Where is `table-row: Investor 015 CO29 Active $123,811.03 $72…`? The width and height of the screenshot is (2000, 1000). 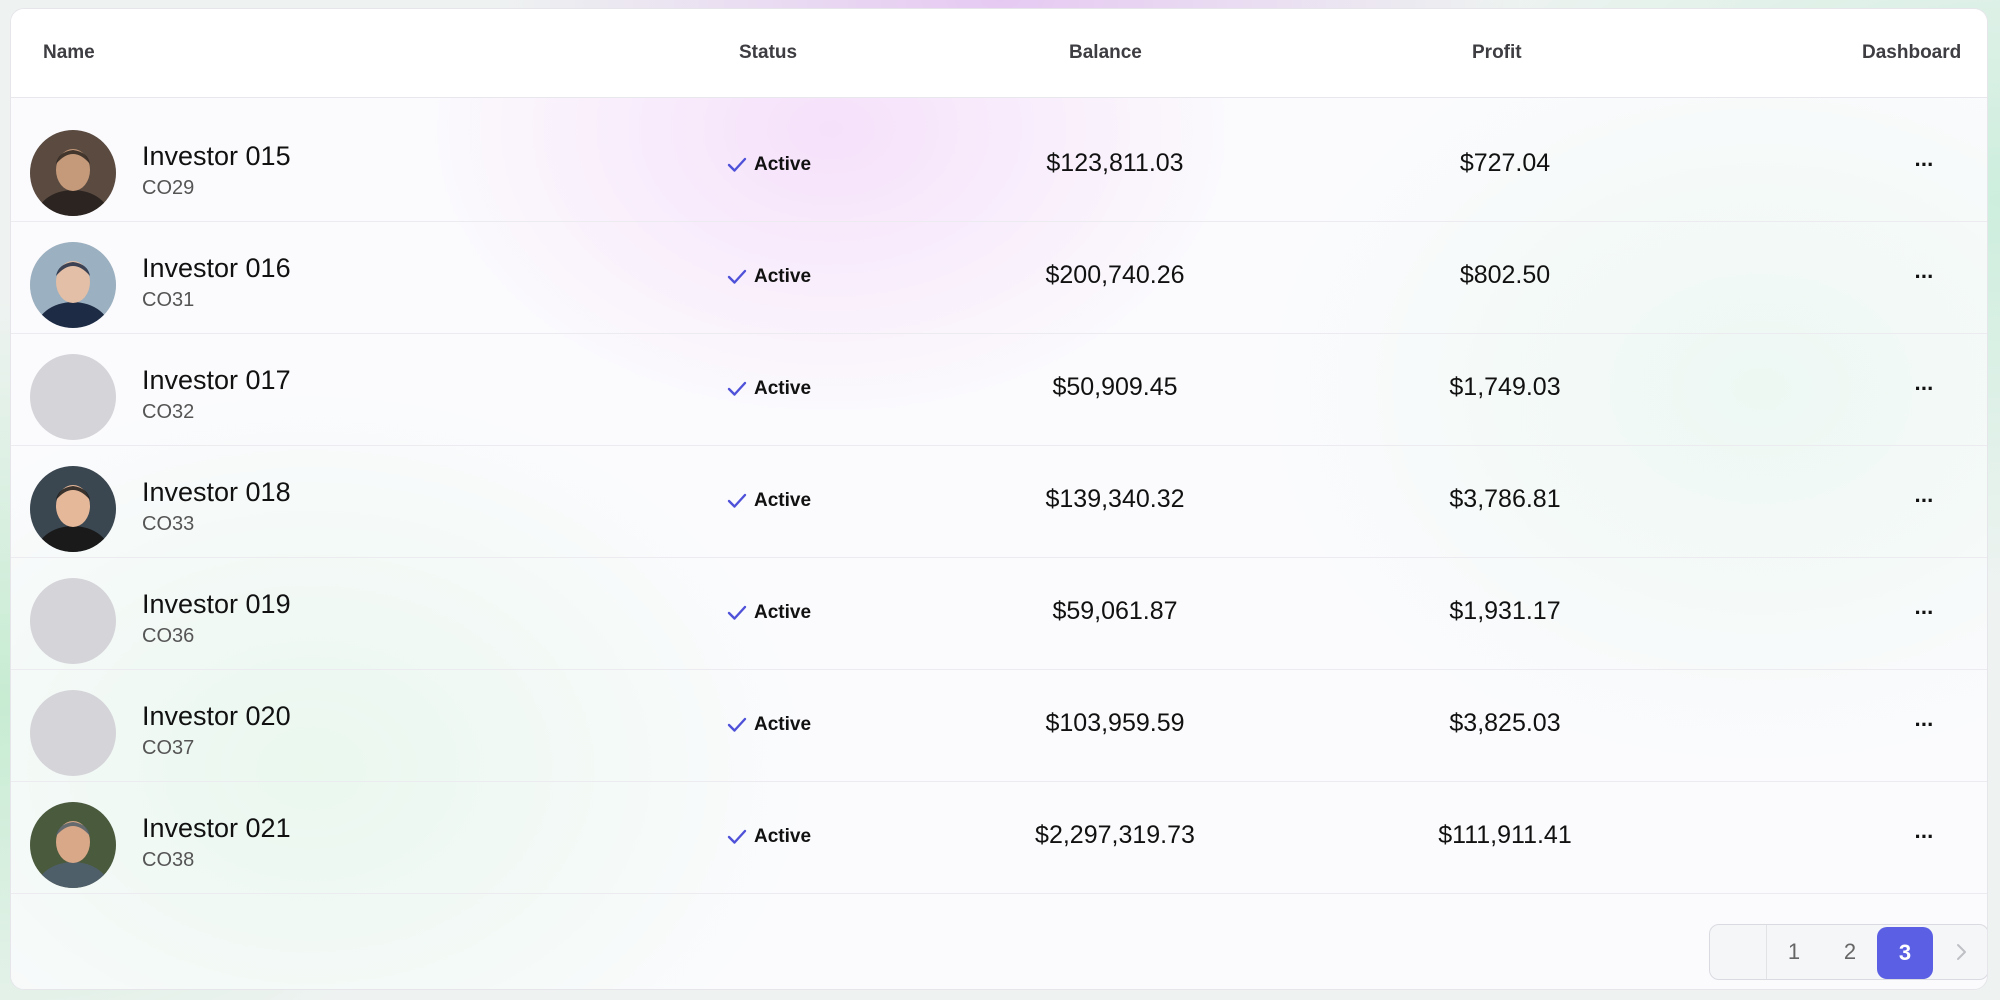
table-row: Investor 015 CO29 Active $123,811.03 $72… is located at coordinates (999, 165).